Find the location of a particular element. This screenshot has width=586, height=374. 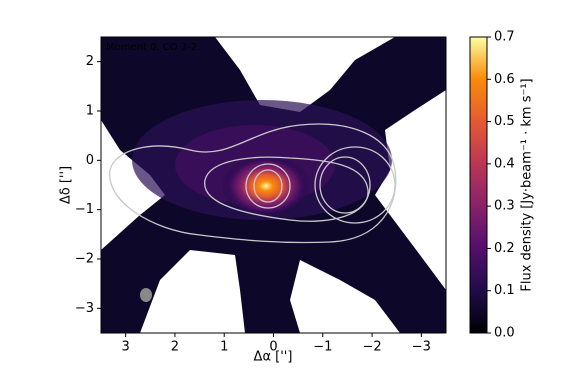

colorbar-tick-label: 0.0 is located at coordinates (504, 333).